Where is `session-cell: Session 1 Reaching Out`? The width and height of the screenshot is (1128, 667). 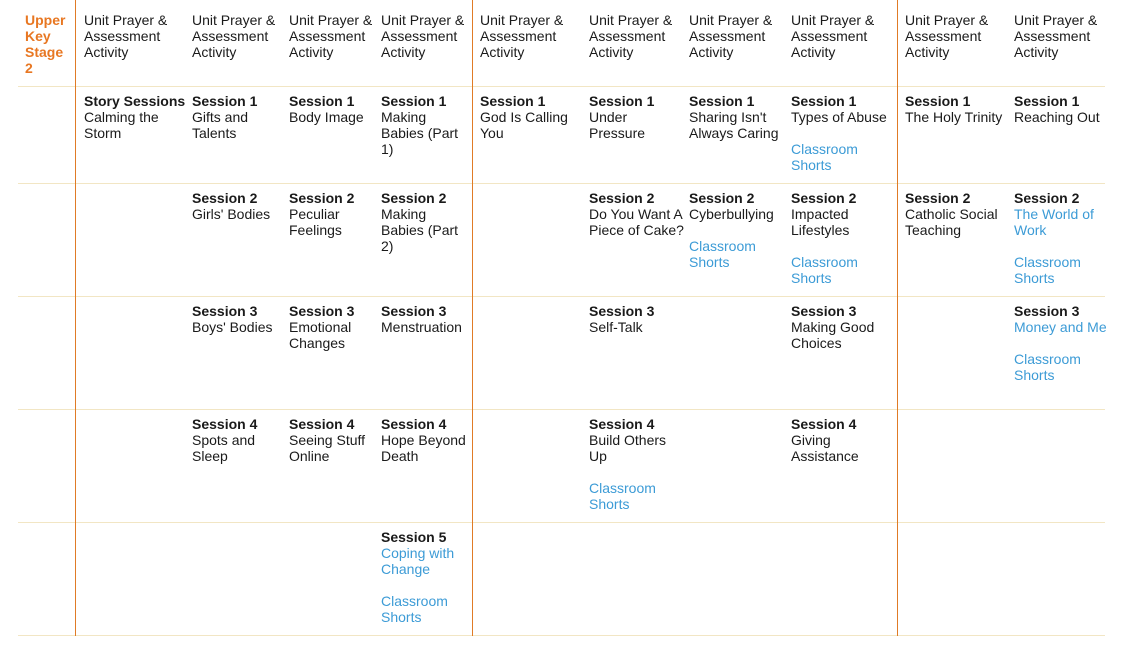
session-cell: Session 1 Reaching Out is located at coordinates (1064, 109).